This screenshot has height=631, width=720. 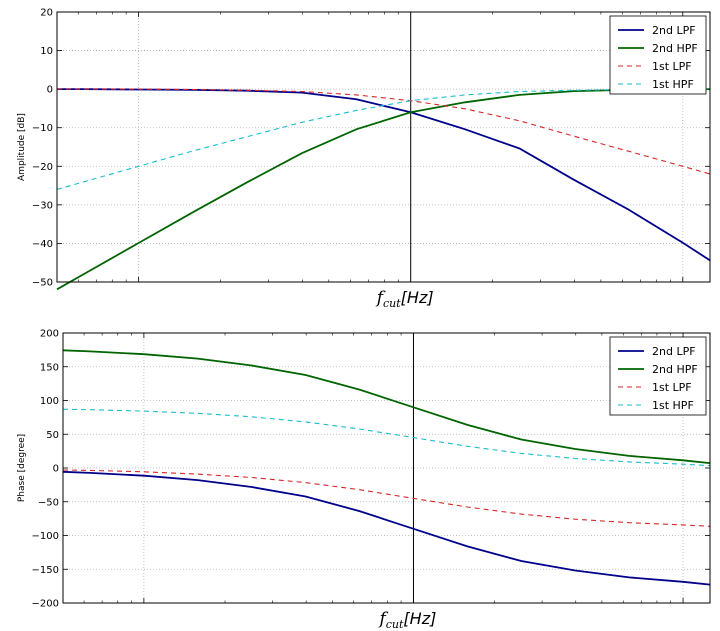 I want to click on y-tick-label: −150, so click(x=45, y=570).